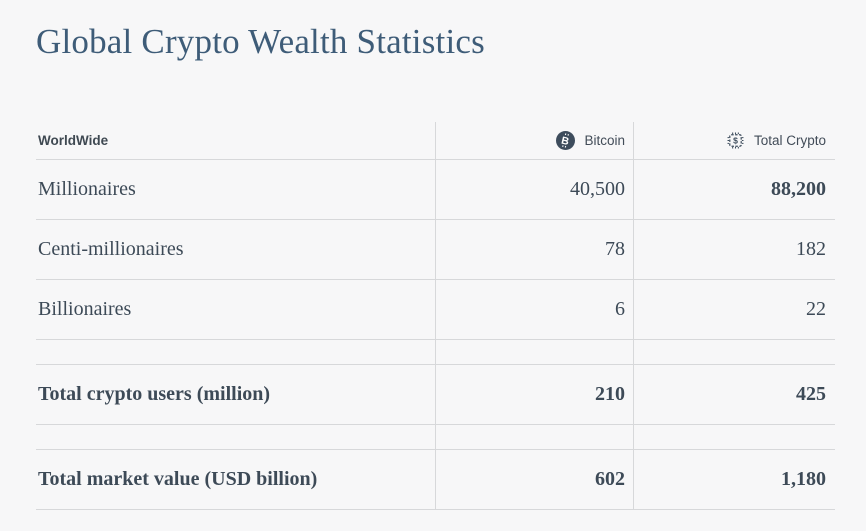  What do you see at coordinates (789, 140) in the screenshot?
I see `header-total-crypto-label: Total Crypto` at bounding box center [789, 140].